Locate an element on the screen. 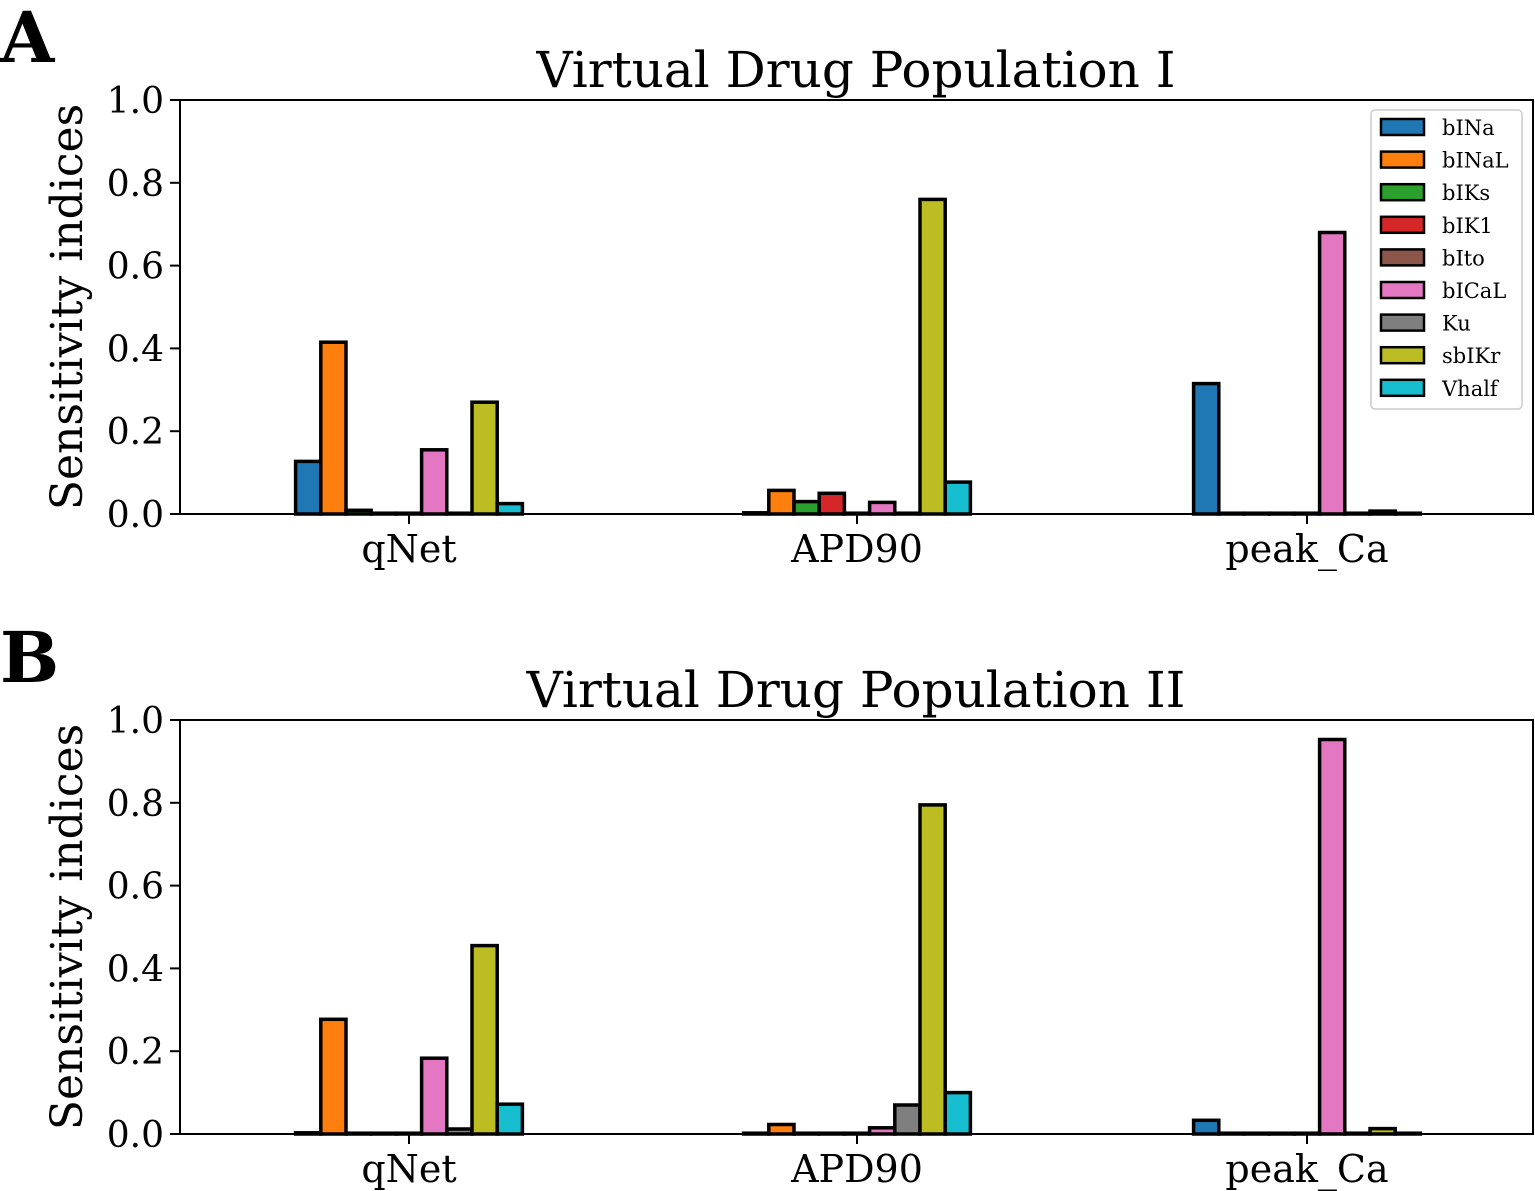  legend-swatch-bINa is located at coordinates (1402, 127).